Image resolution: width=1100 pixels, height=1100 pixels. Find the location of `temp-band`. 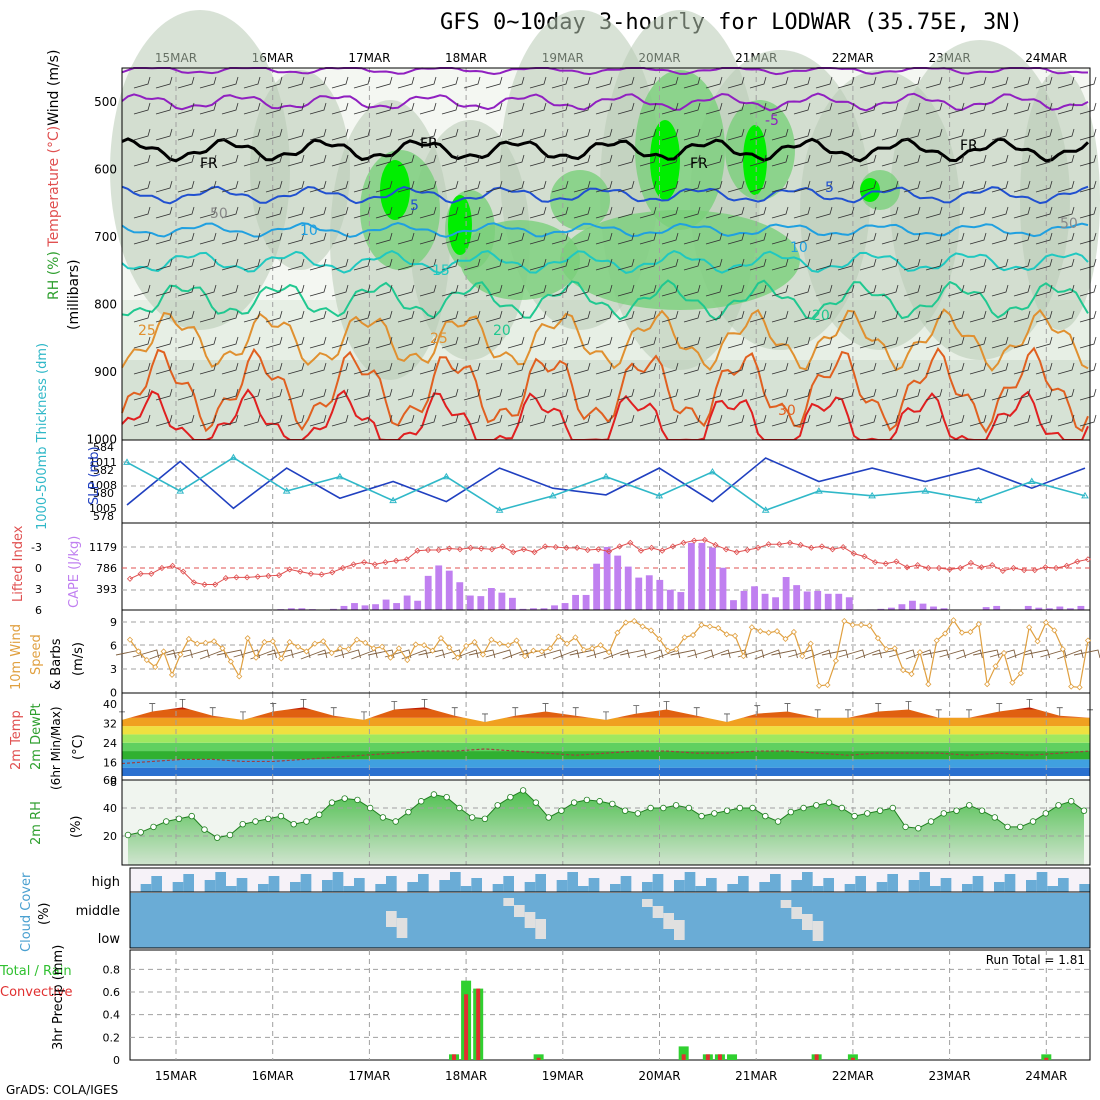

temp-band is located at coordinates (606, 722).